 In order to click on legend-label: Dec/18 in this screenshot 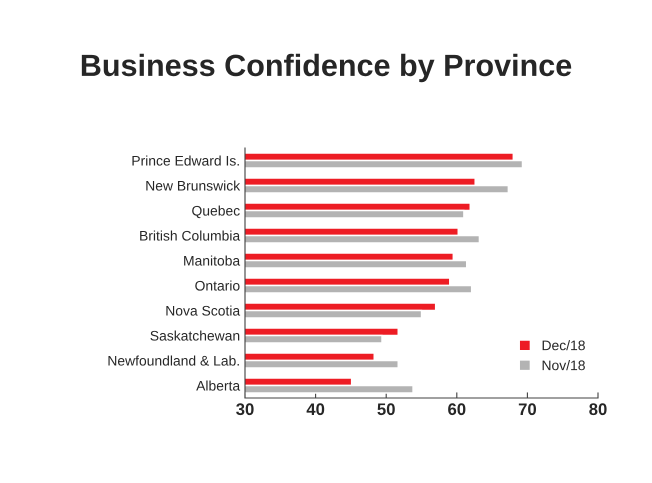, I will do `click(563, 345)`.